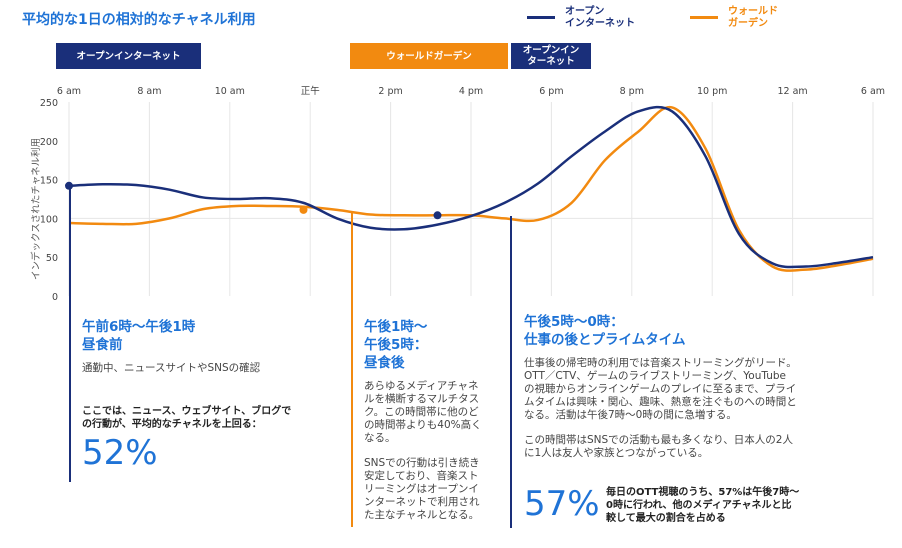 The width and height of the screenshot is (902, 548). I want to click on section3-p1-line: ムタイムは興味・関心、趣味、熱意を注ぐものへの時間と, so click(660, 402).